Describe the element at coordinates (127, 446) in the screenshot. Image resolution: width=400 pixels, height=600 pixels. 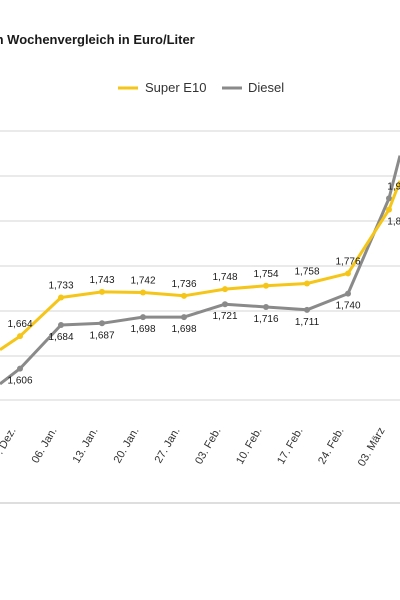
I see `x-tick-label-3: 20. Jan.` at that location.